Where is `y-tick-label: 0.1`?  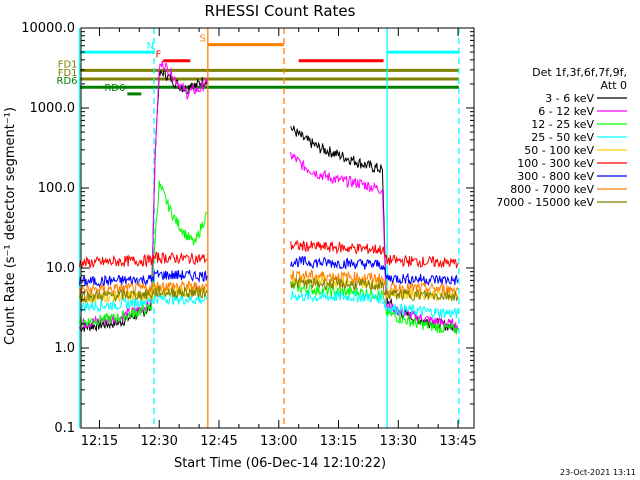 y-tick-label: 0.1 is located at coordinates (64, 428).